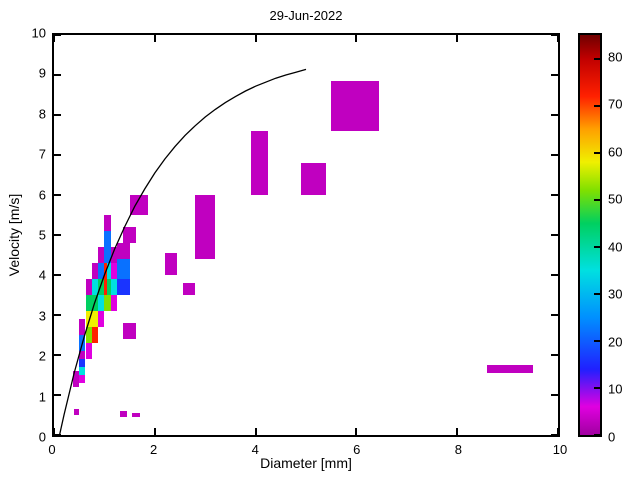 The height and width of the screenshot is (480, 640). Describe the element at coordinates (615, 199) in the screenshot. I see `colorbar-tick-label: 50` at that location.